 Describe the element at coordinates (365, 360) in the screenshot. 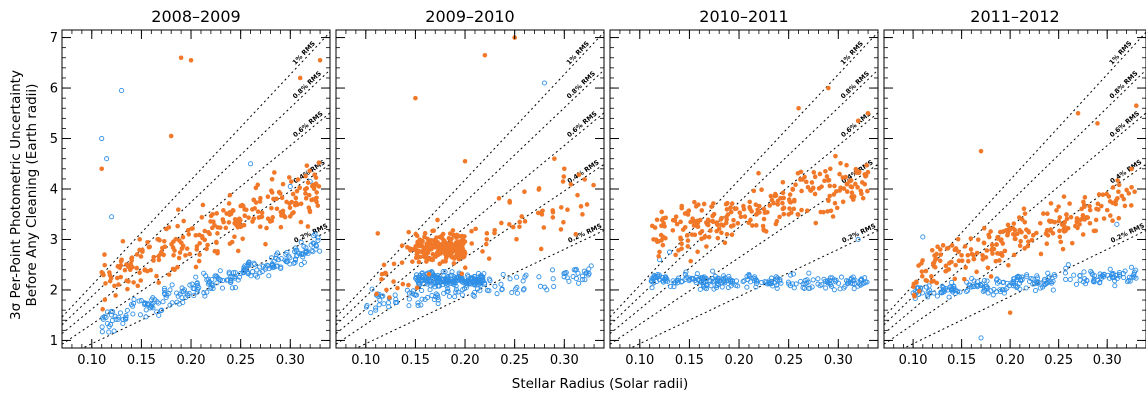

I see `x-tick-label: 0.10` at that location.